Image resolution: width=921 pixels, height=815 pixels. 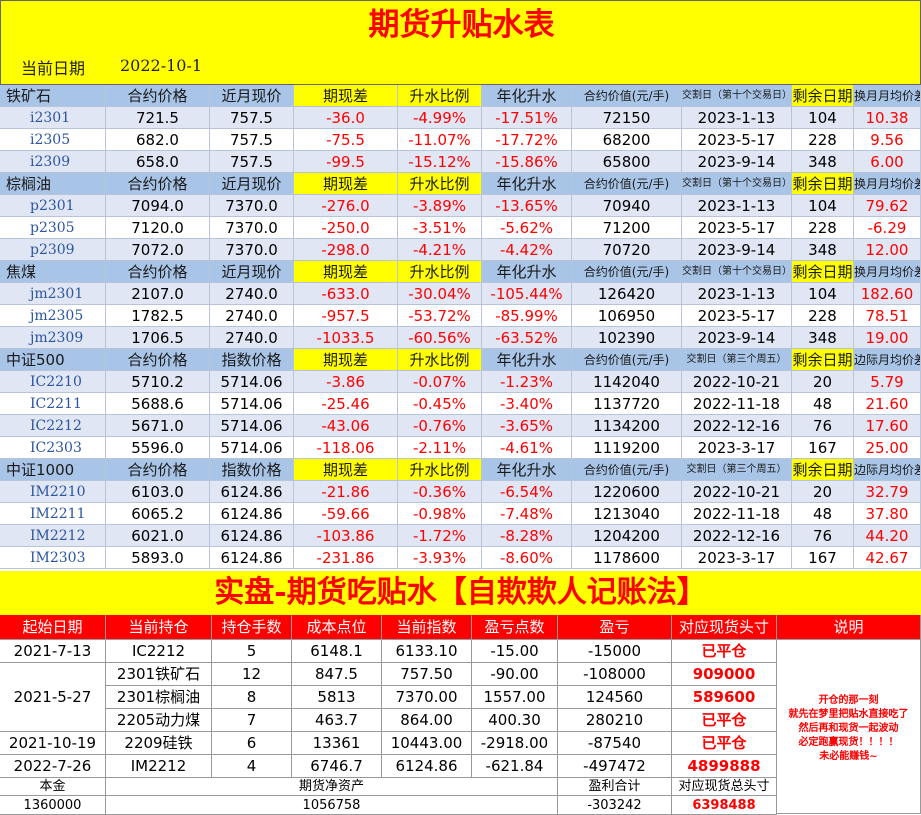 I want to click on ledger-start-date-cell: 2022-7-26, so click(x=53, y=766).